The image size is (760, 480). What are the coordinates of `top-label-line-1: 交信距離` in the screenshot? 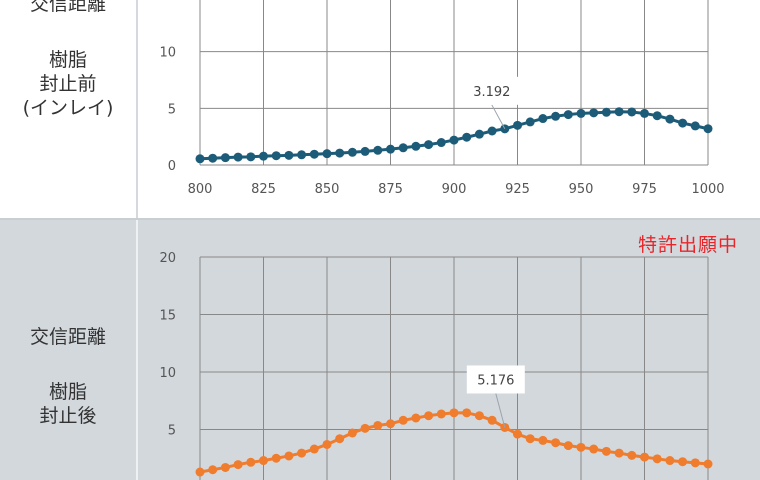 It's located at (67, 7).